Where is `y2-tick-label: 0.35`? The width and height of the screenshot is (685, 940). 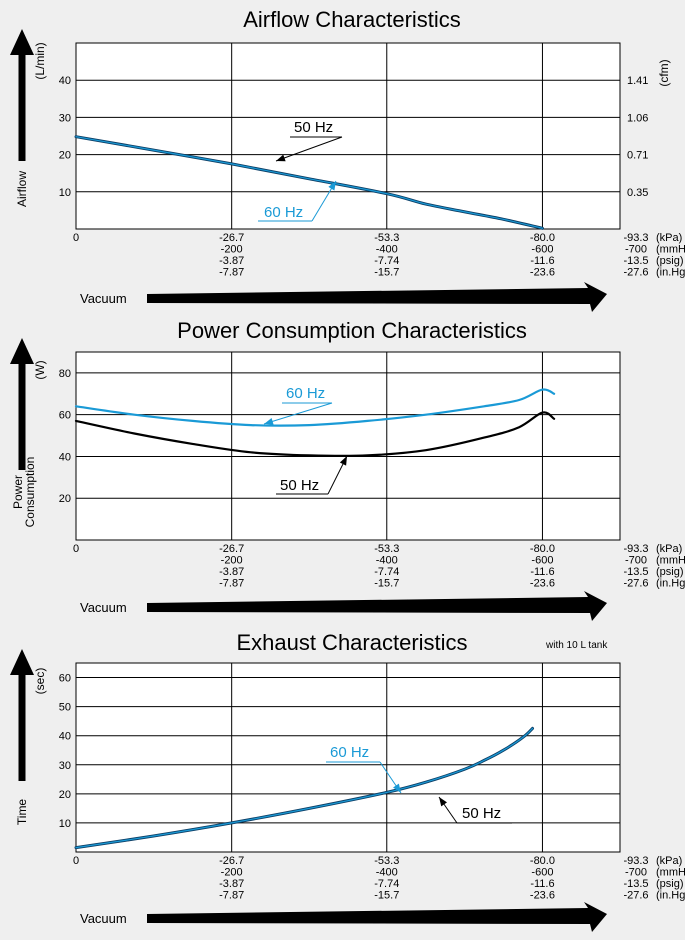 y2-tick-label: 0.35 is located at coordinates (637, 193).